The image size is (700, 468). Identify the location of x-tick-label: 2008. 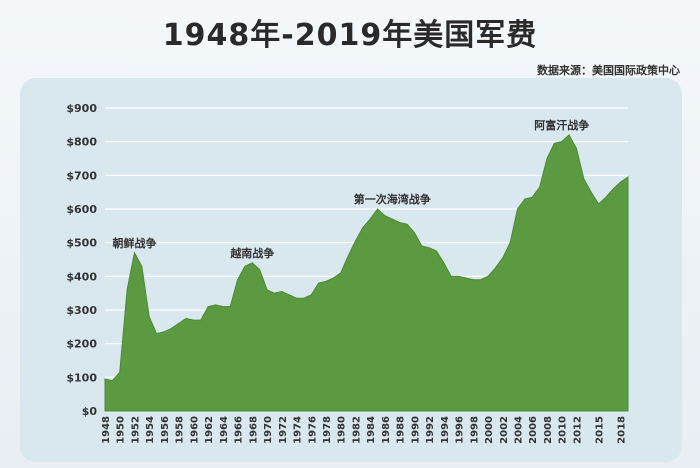
(548, 430).